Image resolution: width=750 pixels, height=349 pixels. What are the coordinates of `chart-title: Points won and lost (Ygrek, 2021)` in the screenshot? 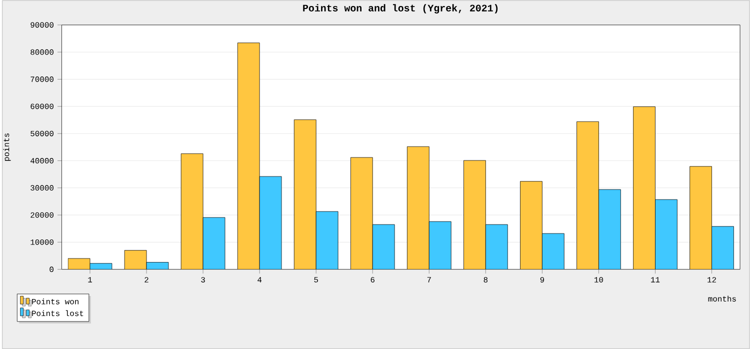 It's located at (400, 9).